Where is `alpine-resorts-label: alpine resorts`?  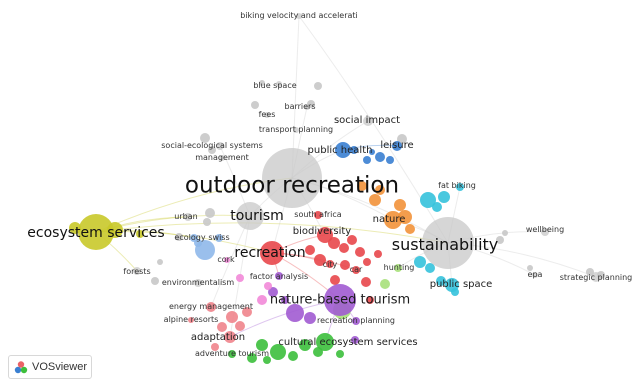
alpine-resorts-label: alpine resorts is located at coordinates (191, 319).